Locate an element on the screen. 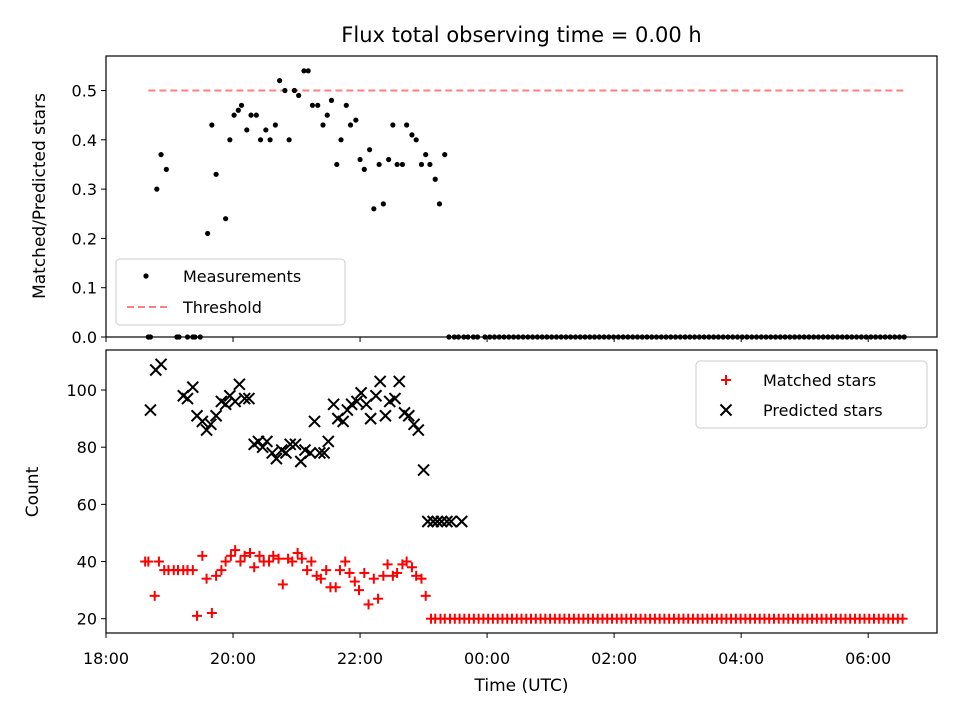 Image resolution: width=960 pixels, height=720 pixels. legend-matched-marker is located at coordinates (726, 380).